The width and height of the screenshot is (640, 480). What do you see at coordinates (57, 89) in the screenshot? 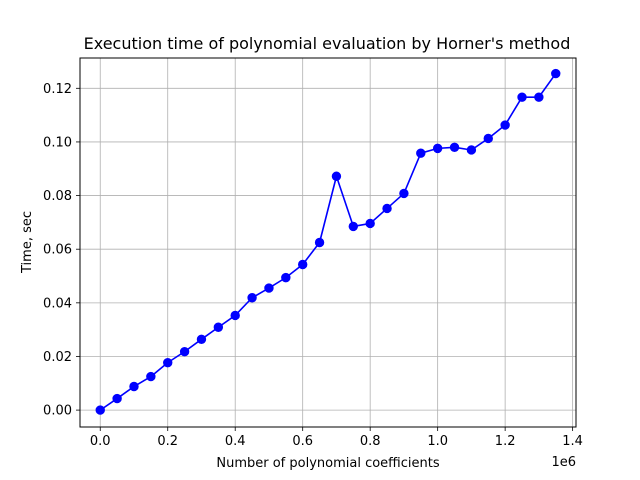
I see `y-tick-label: 0.12` at bounding box center [57, 89].